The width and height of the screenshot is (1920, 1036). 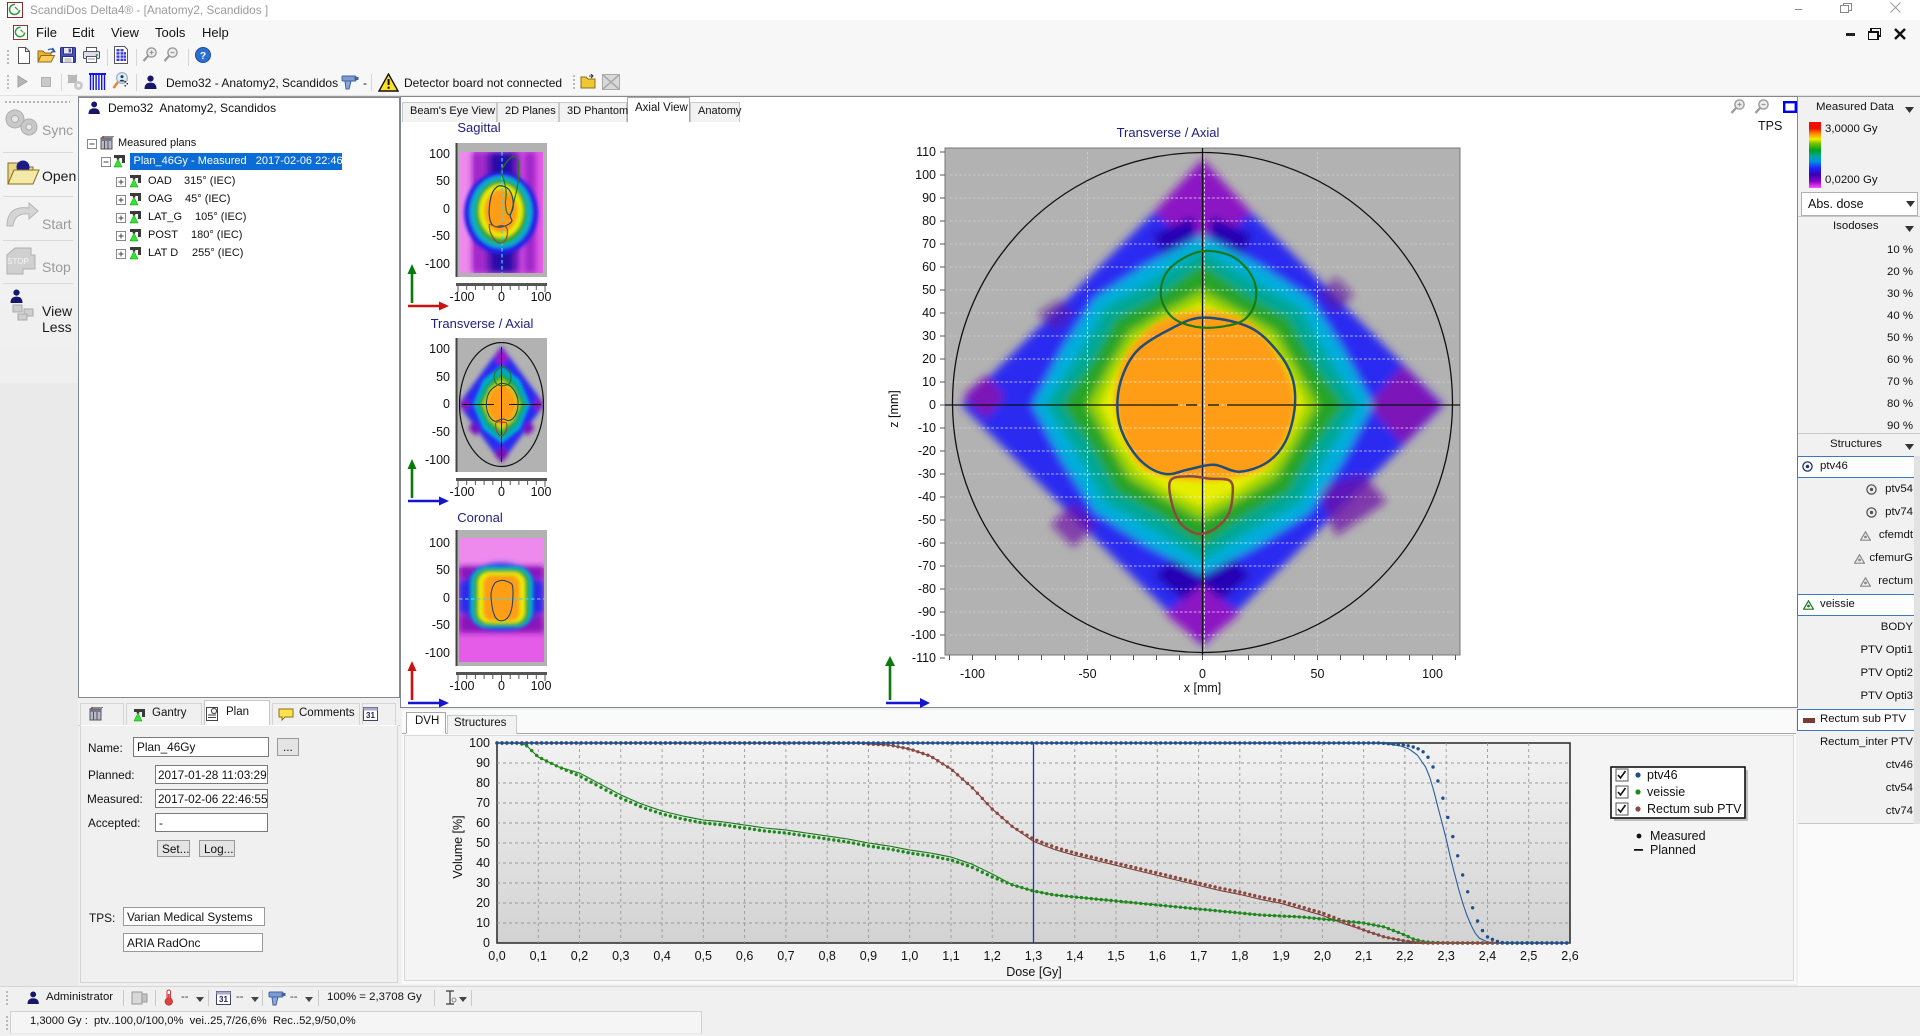 What do you see at coordinates (868, 956) in the screenshot?
I see `svg-text: 0,9` at bounding box center [868, 956].